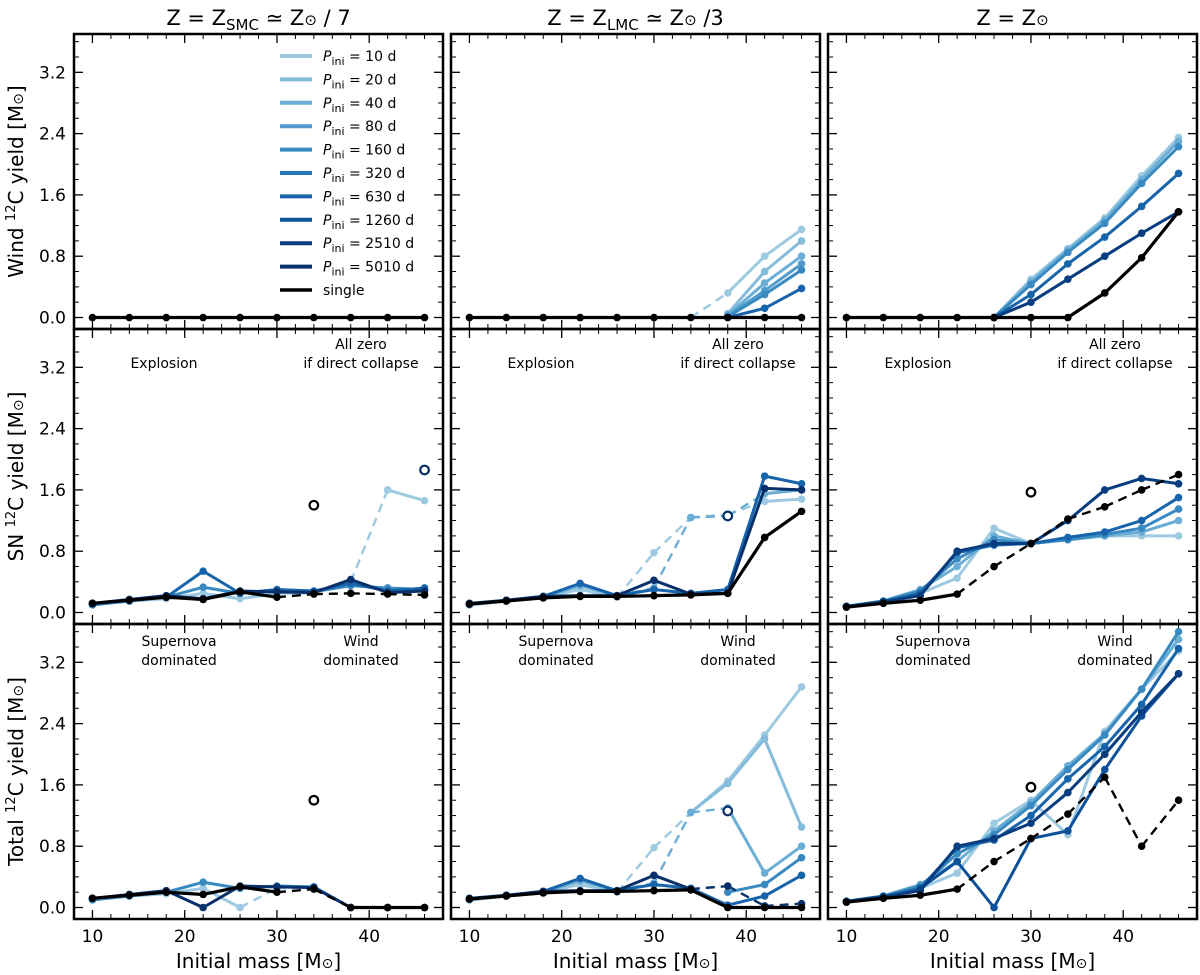 Image resolution: width=1200 pixels, height=975 pixels. What do you see at coordinates (932, 642) in the screenshot?
I see `annotation-supernova: Supernova` at bounding box center [932, 642].